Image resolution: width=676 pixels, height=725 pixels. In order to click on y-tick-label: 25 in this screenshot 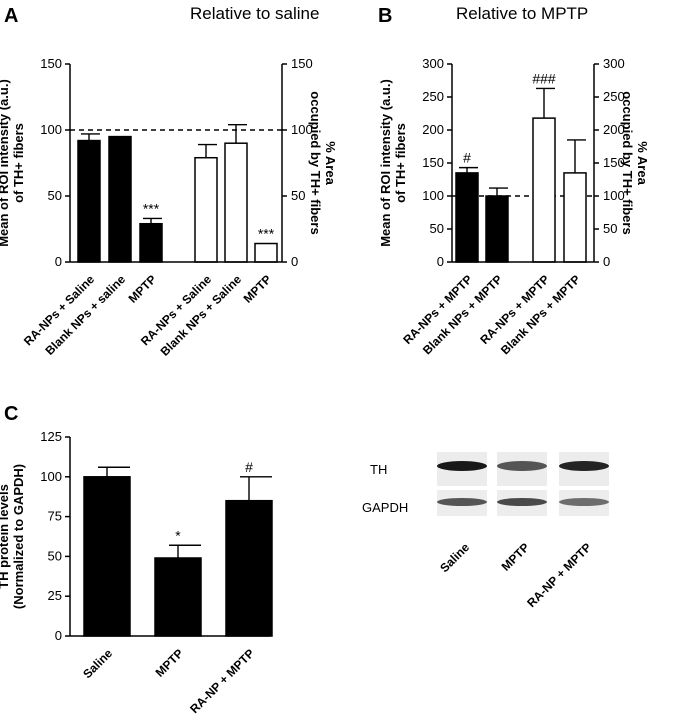, I will do `click(55, 595)`.